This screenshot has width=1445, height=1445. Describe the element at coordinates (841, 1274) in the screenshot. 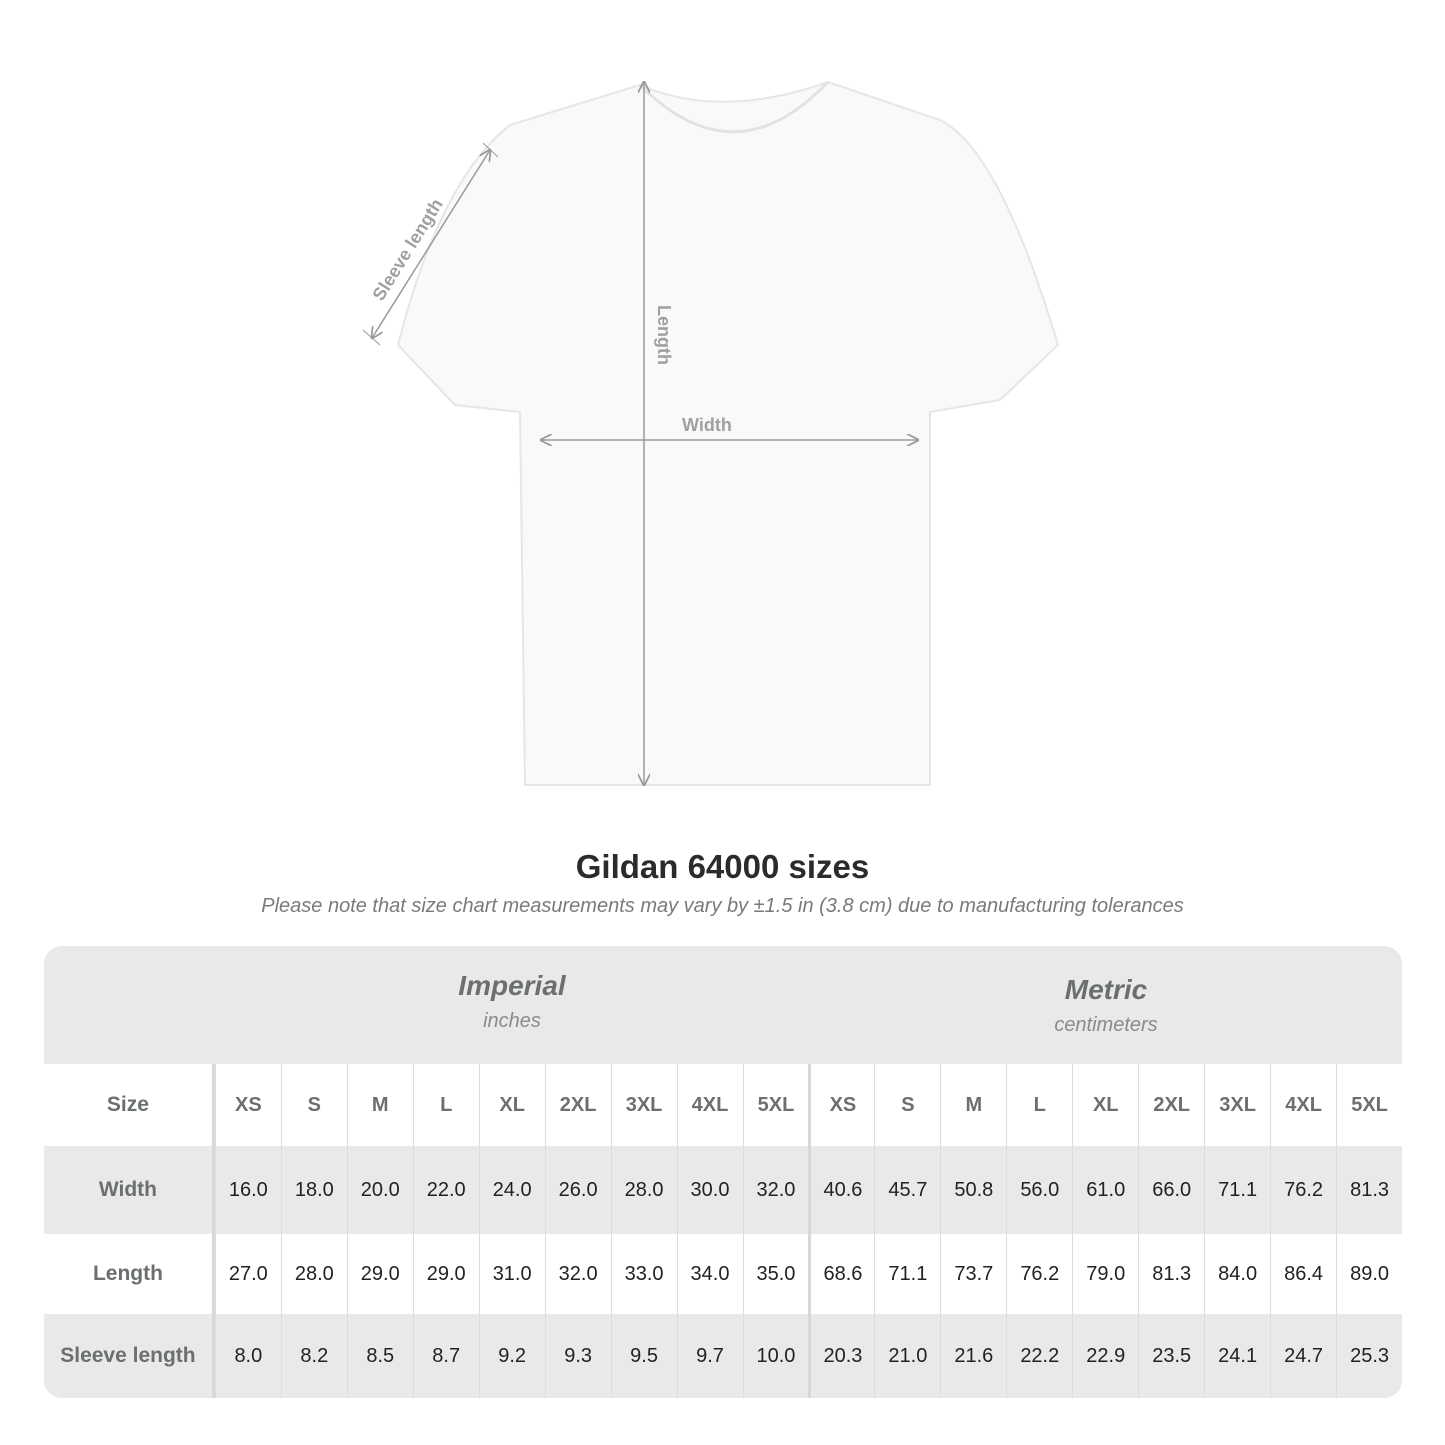

I see `metric-value-cell: 68.6` at that location.